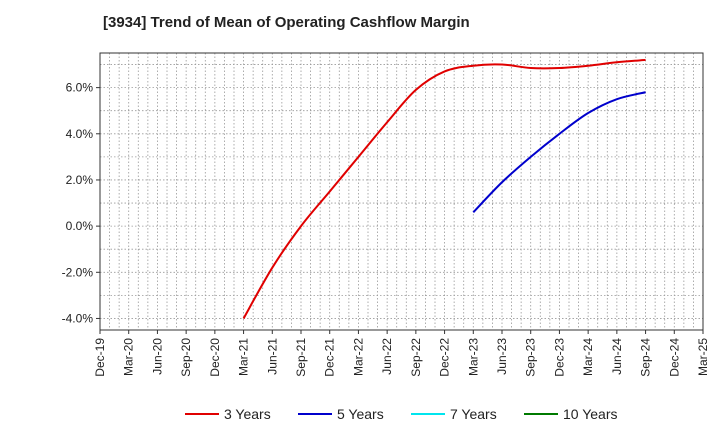  Describe the element at coordinates (588, 357) in the screenshot. I see `x-tick-label: Mar-24` at that location.